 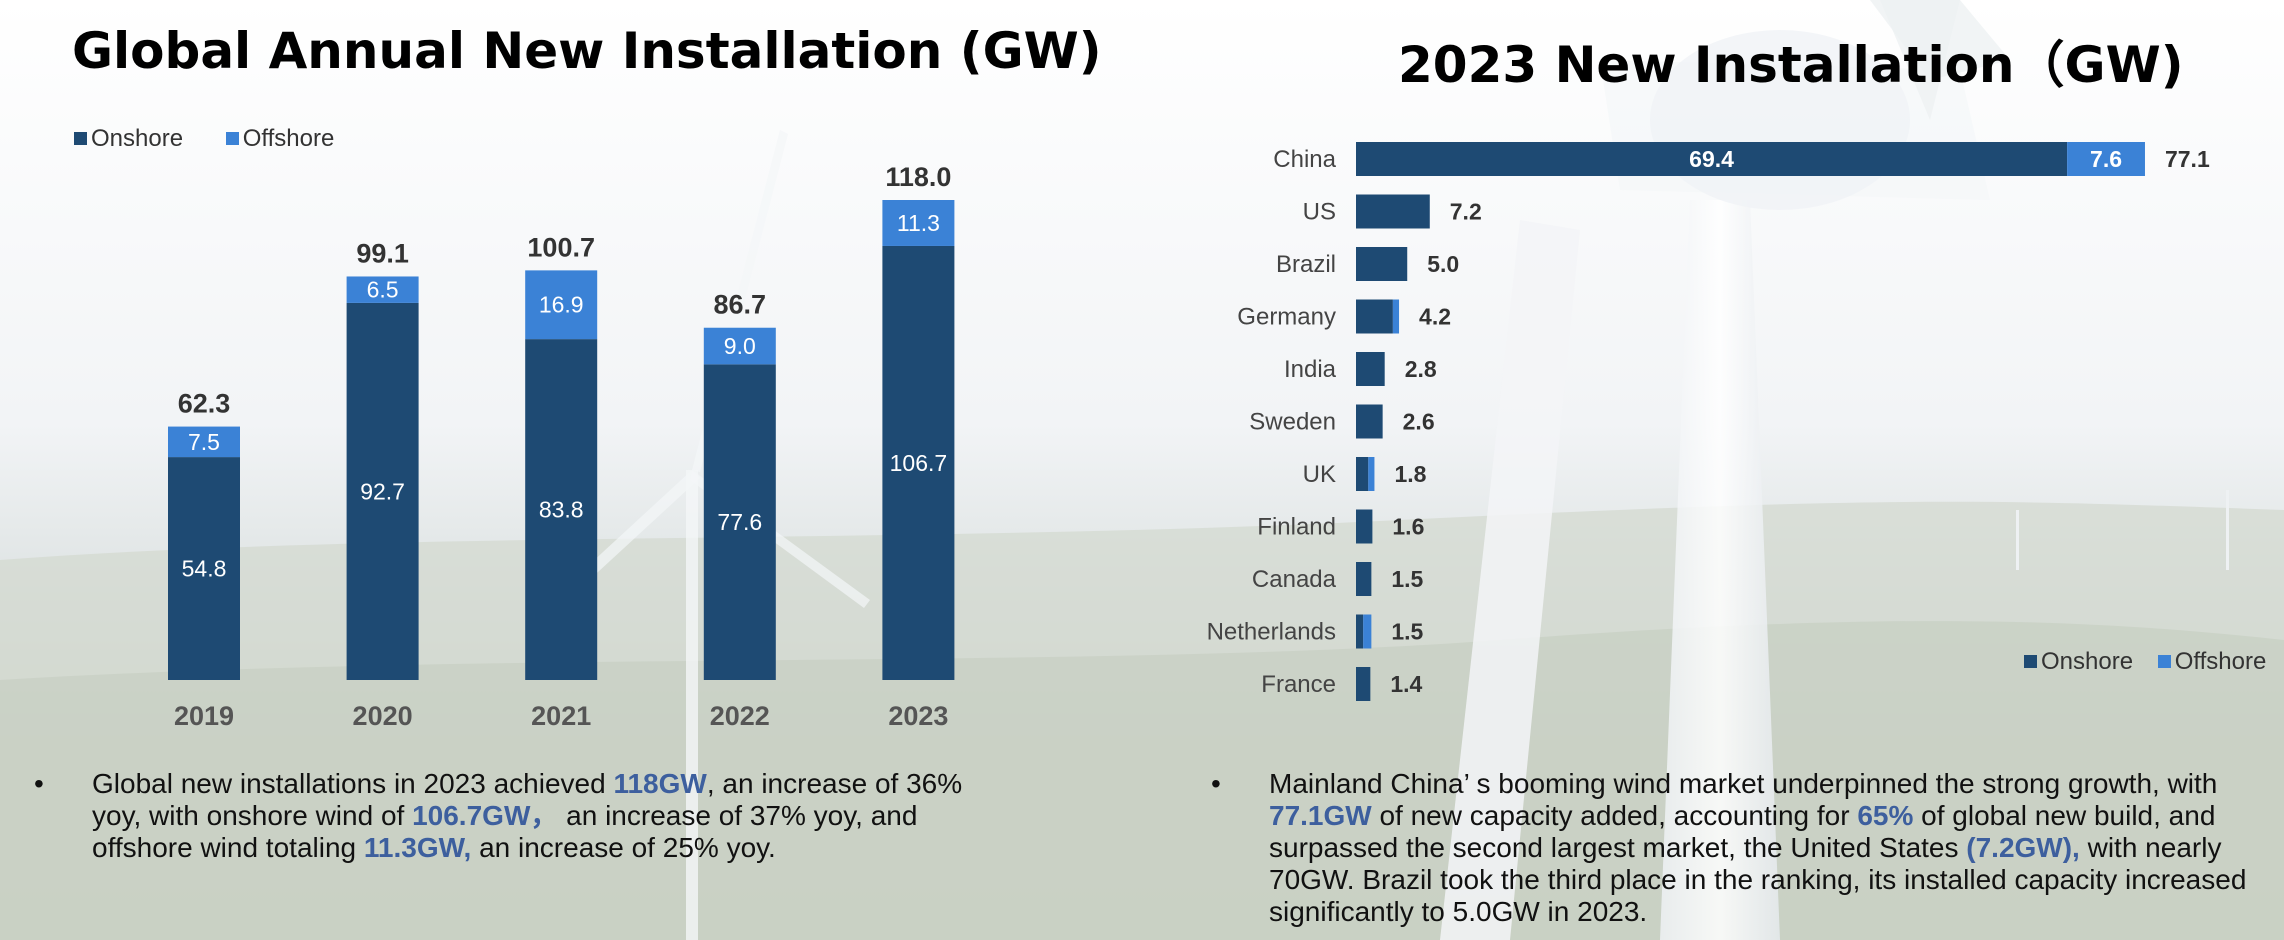 I want to click on bar-onshore-china, so click(x=1712, y=159).